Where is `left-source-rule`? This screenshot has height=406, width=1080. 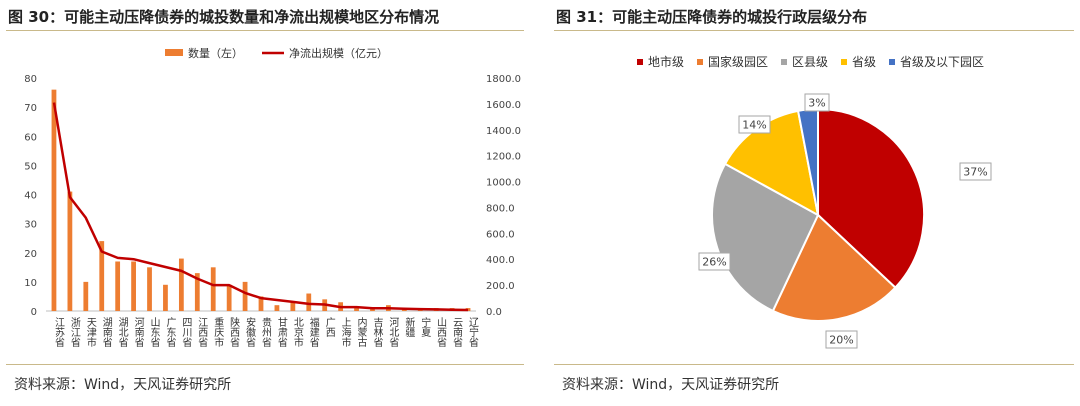
left-source-rule is located at coordinates (265, 364).